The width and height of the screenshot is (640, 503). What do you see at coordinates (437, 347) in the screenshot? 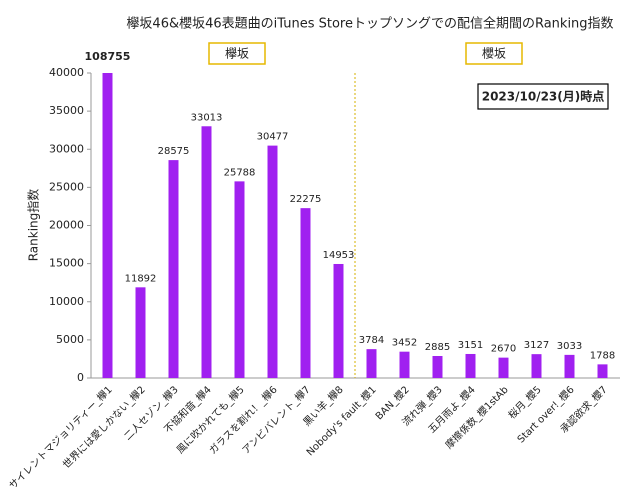
I see `data-label: 2885` at bounding box center [437, 347].